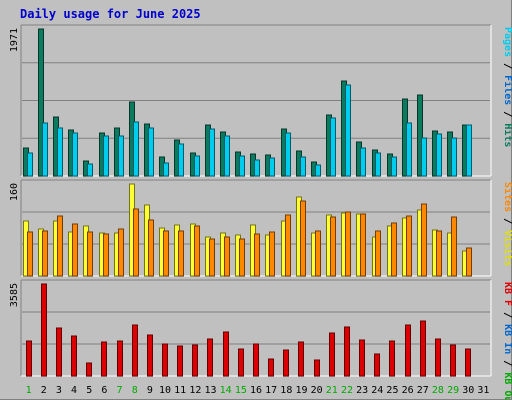 The height and width of the screenshot is (400, 512). What do you see at coordinates (14, 192) in the screenshot?
I see `y-axis-max-label: 160` at bounding box center [14, 192].